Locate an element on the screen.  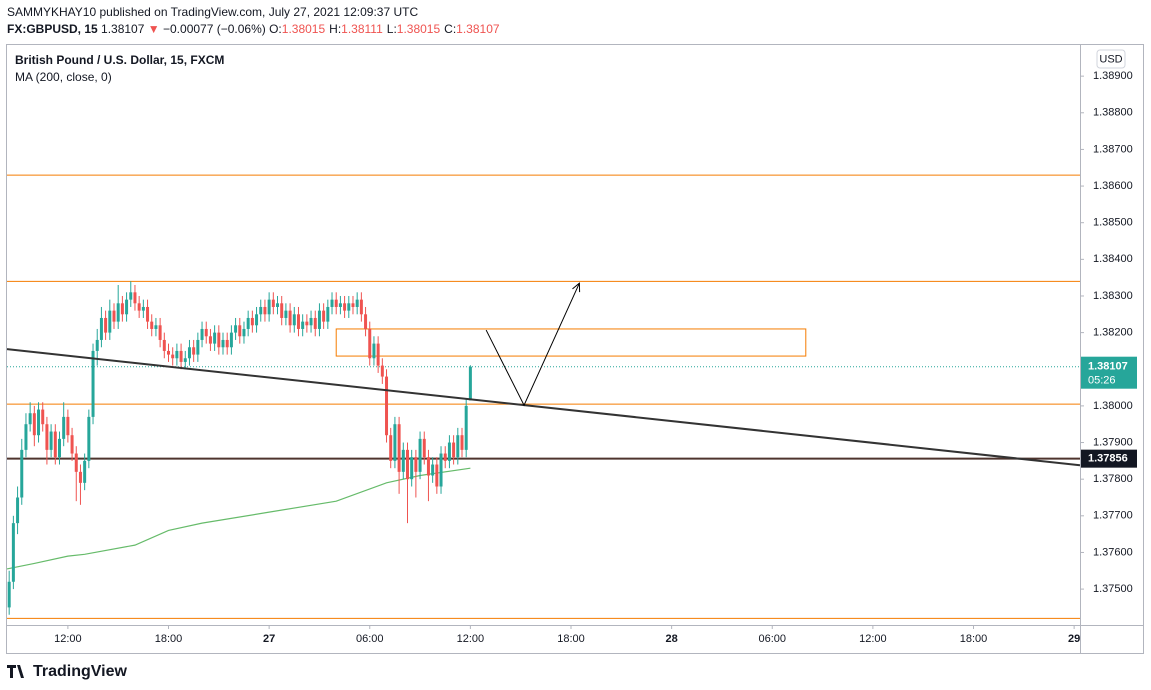
x-tick-label: 27 is located at coordinates (269, 639).